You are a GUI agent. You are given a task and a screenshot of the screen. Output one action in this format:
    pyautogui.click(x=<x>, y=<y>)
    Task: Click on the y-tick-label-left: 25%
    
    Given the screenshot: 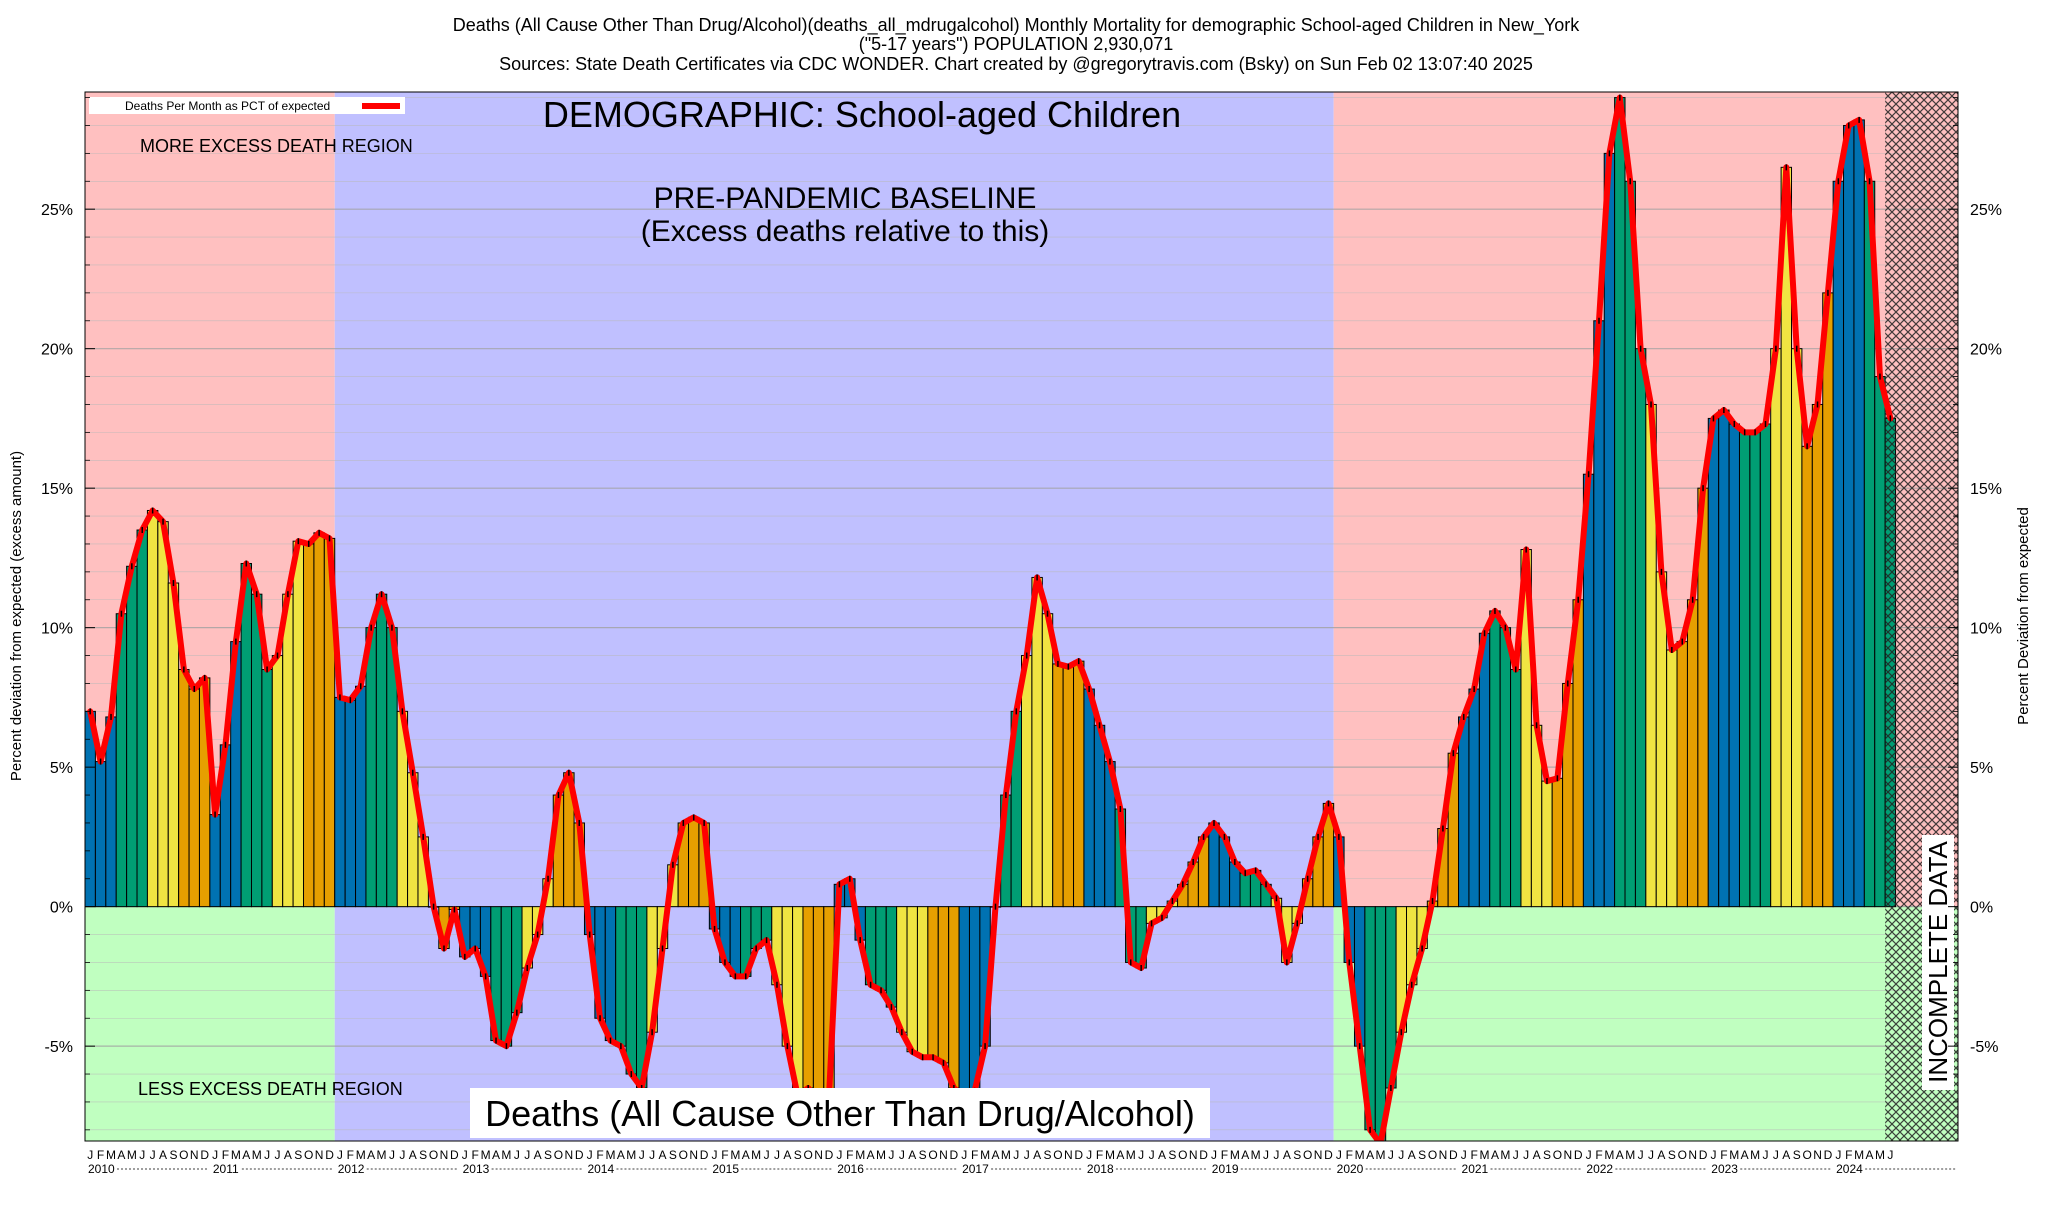 What is the action you would take?
    pyautogui.click(x=57, y=210)
    